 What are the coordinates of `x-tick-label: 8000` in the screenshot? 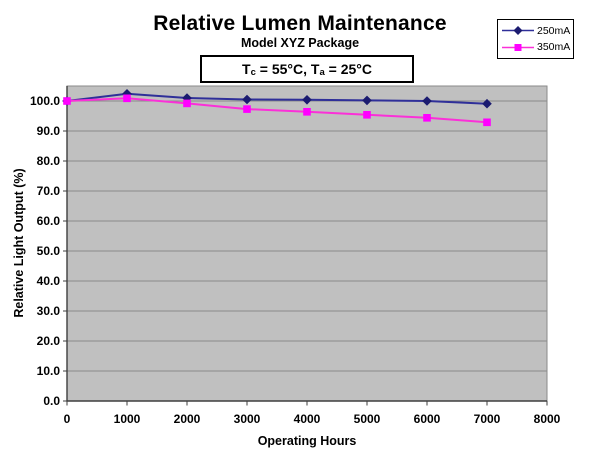 It's located at (547, 419).